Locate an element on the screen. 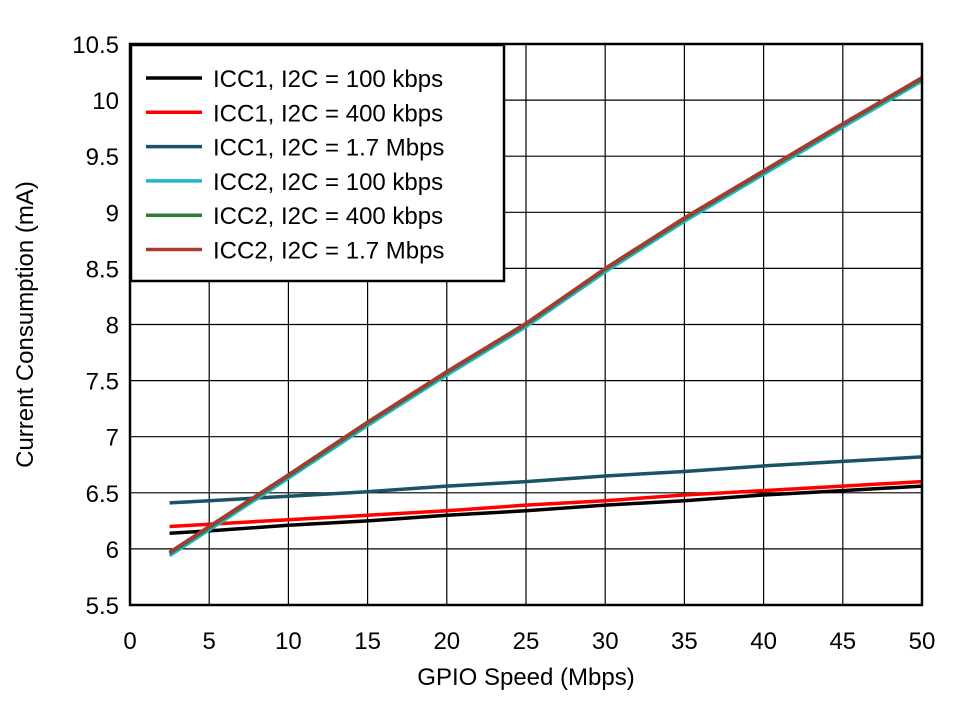  x-tick-label: 50 is located at coordinates (922, 641).